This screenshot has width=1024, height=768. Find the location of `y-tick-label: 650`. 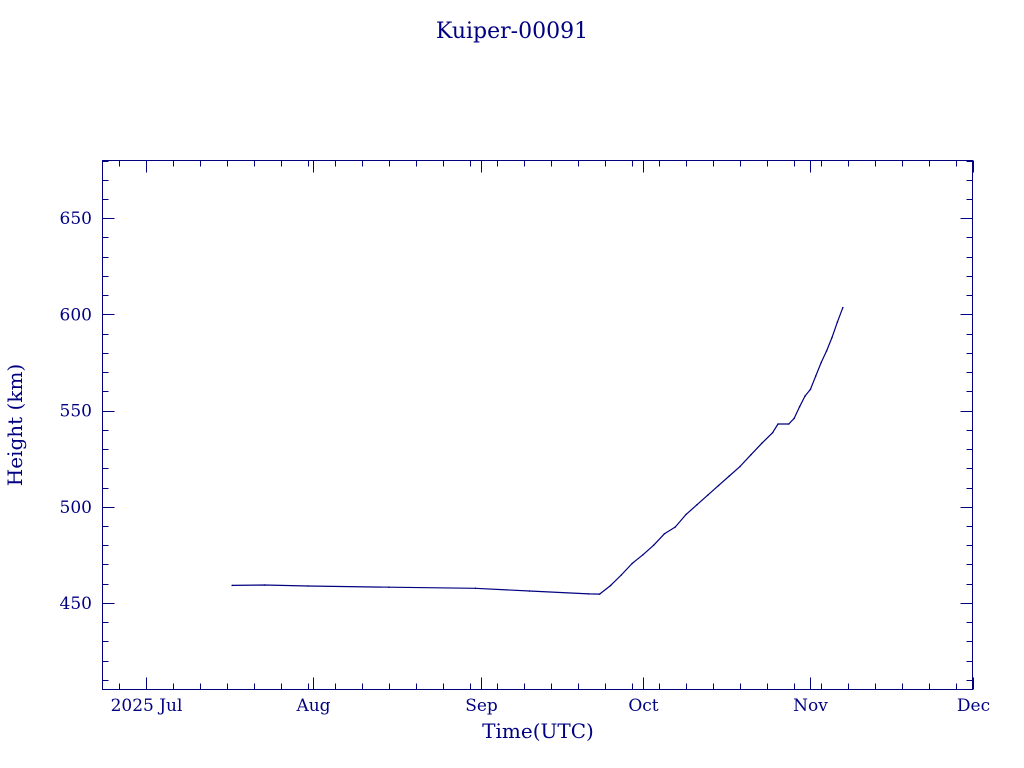

y-tick-label: 650 is located at coordinates (76, 219).